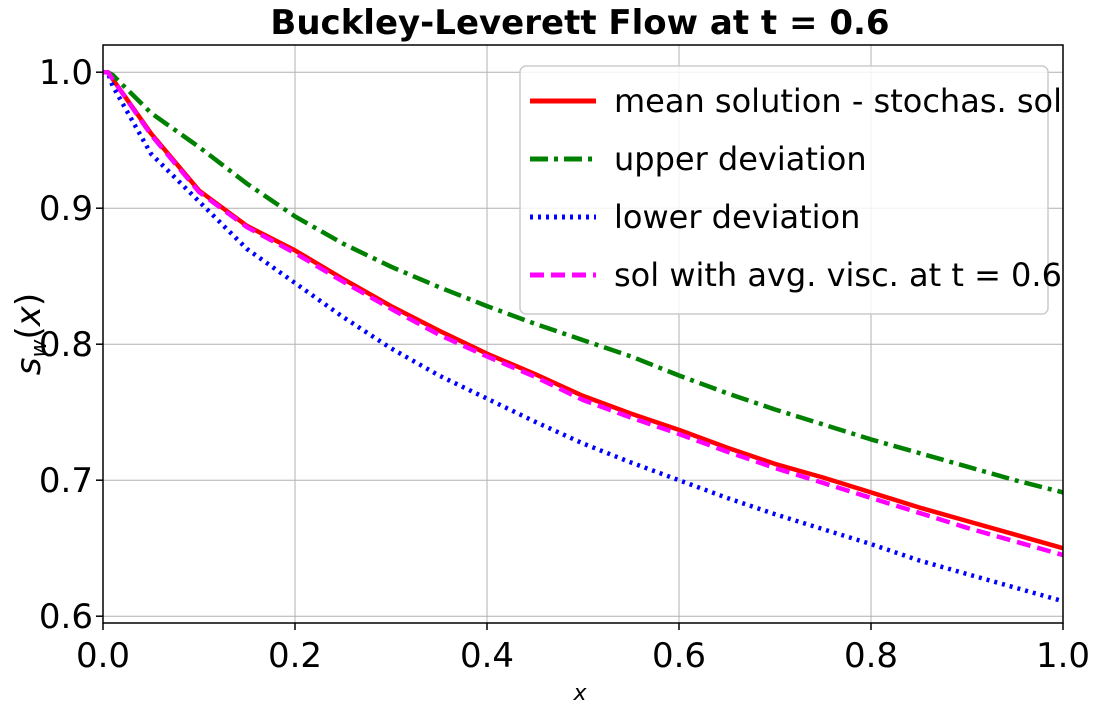 The width and height of the screenshot is (1095, 702). Describe the element at coordinates (737, 217) in the screenshot. I see `legend-label-3: lower deviation` at that location.